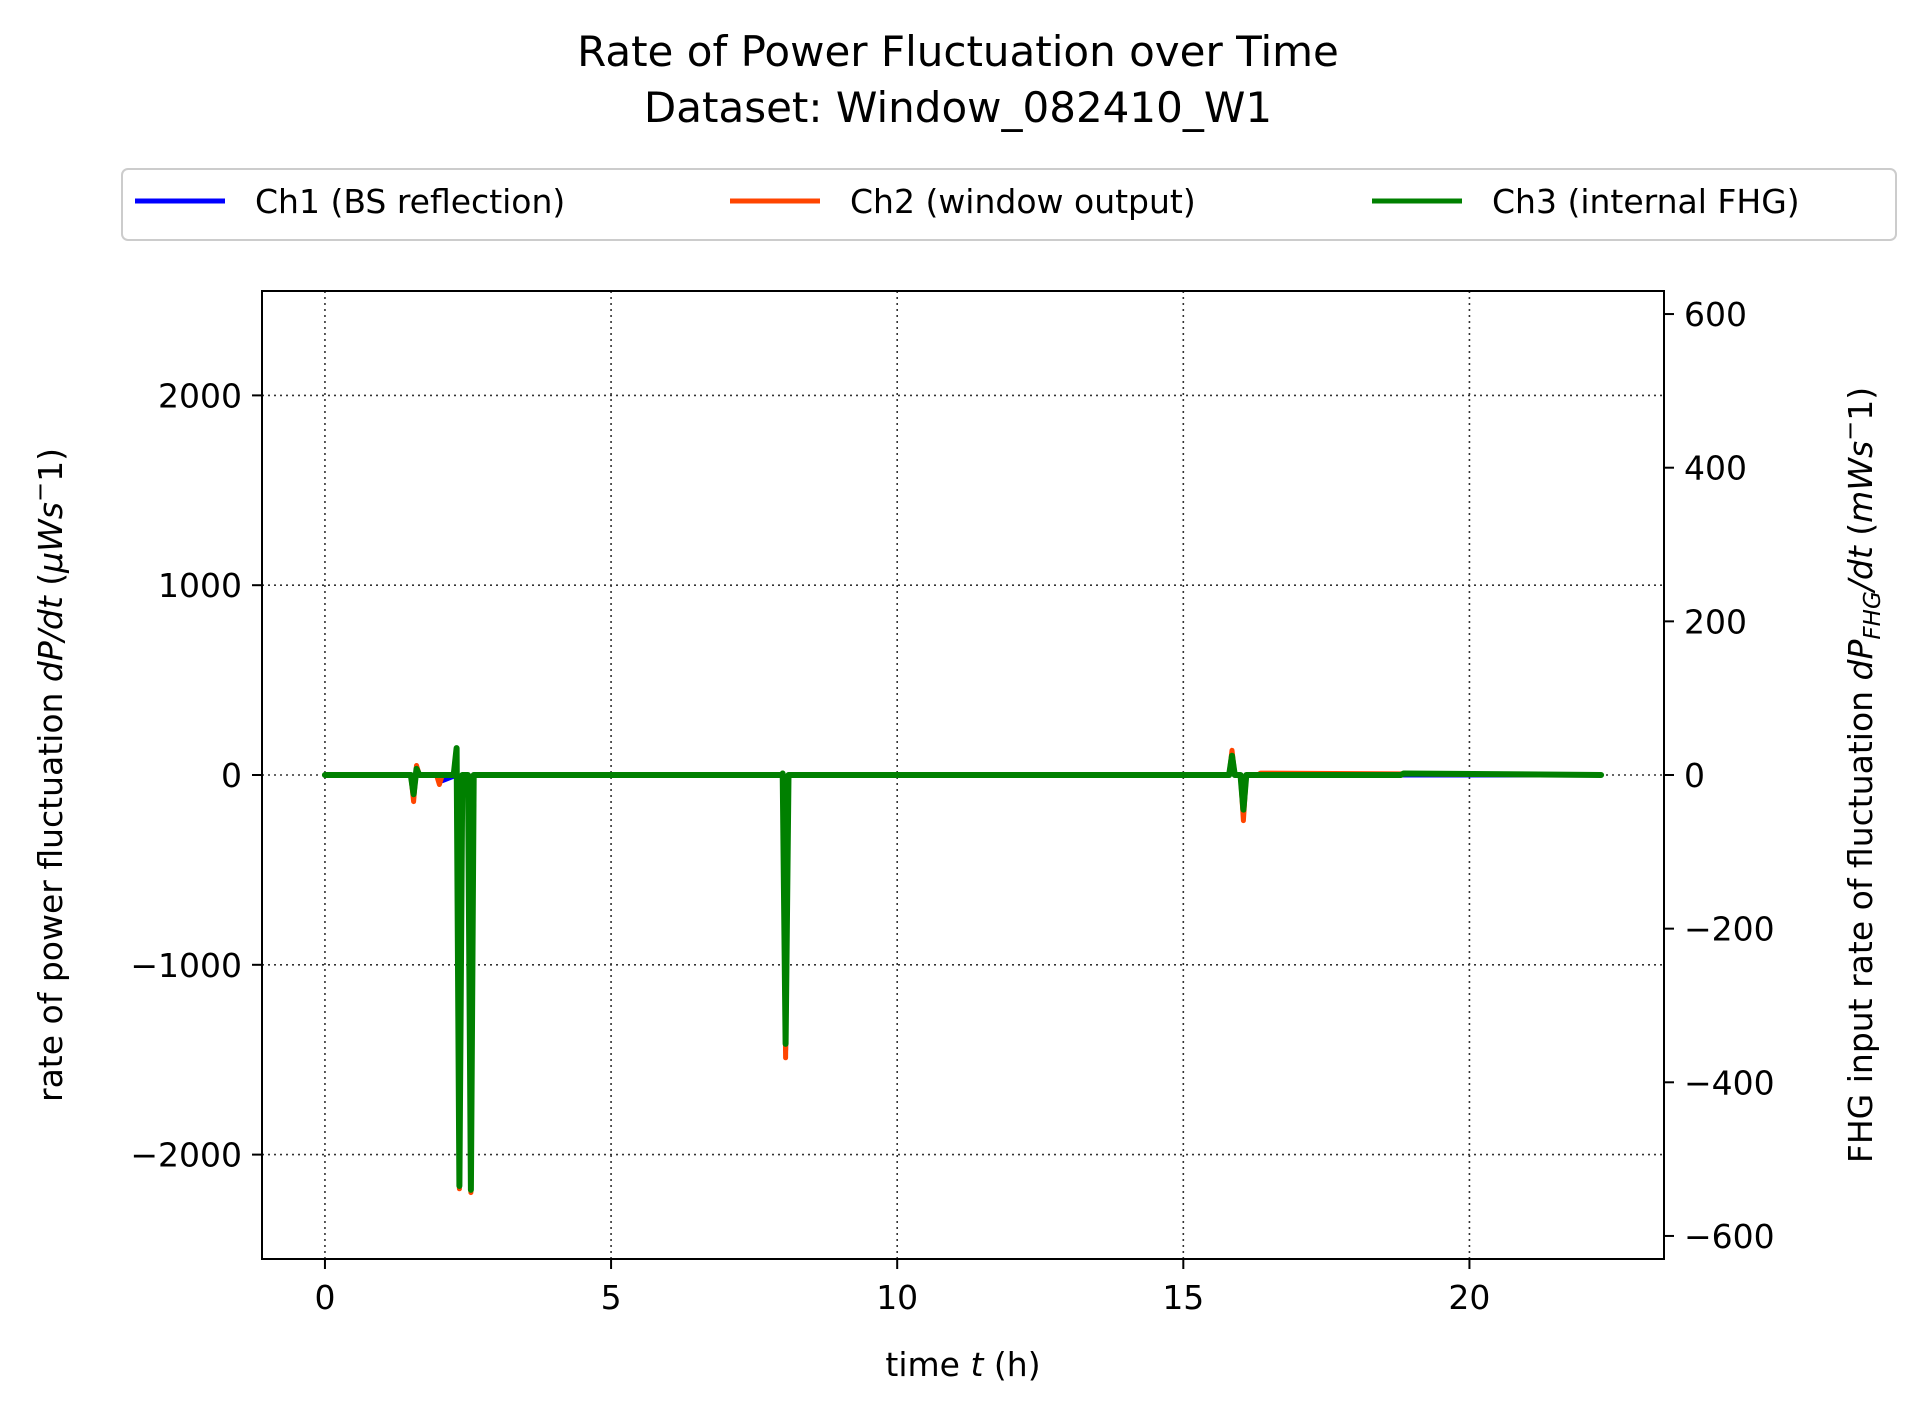 The height and width of the screenshot is (1410, 1917). Describe the element at coordinates (897, 1297) in the screenshot. I see `x-tick-label: 10` at that location.